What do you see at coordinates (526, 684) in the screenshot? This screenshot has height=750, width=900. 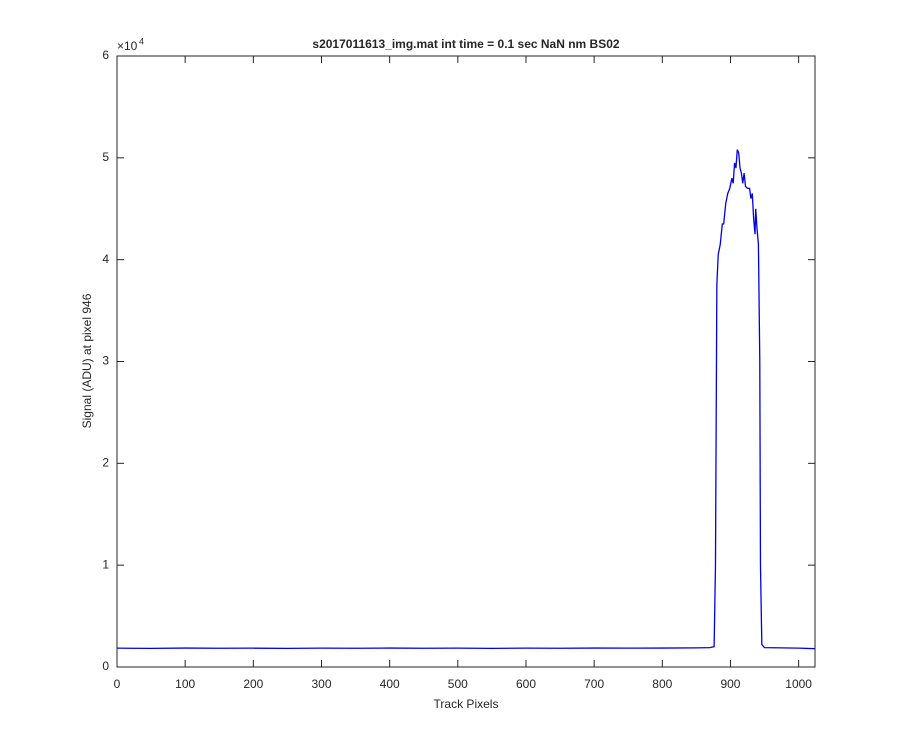 I see `x-tick-label: 600` at bounding box center [526, 684].